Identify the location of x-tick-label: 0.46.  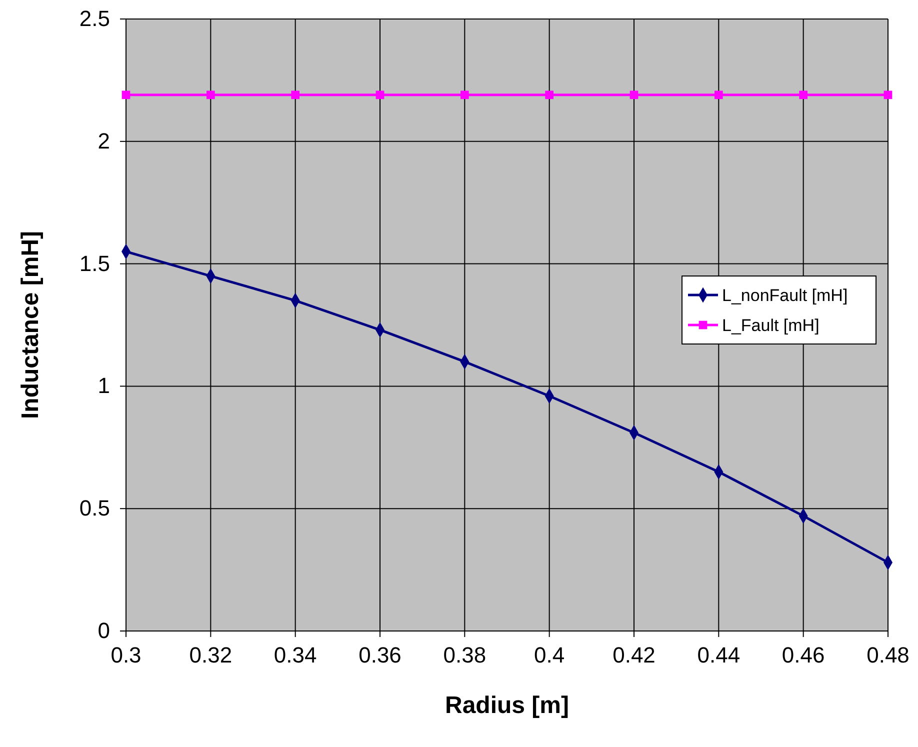
(803, 655).